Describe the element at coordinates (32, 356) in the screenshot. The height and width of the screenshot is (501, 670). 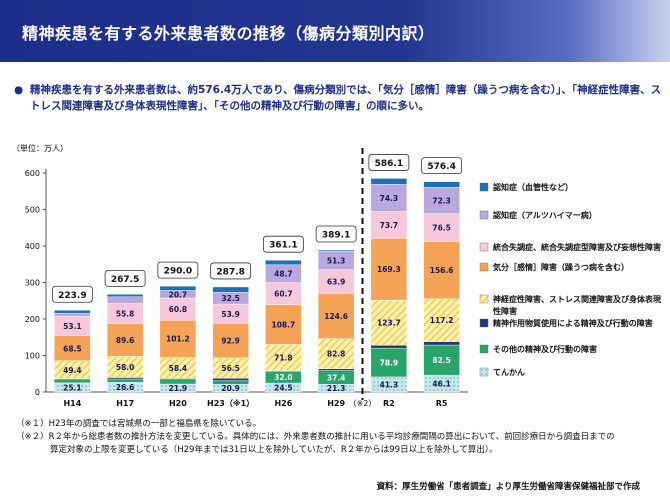
I see `y-tick-label: 100` at that location.